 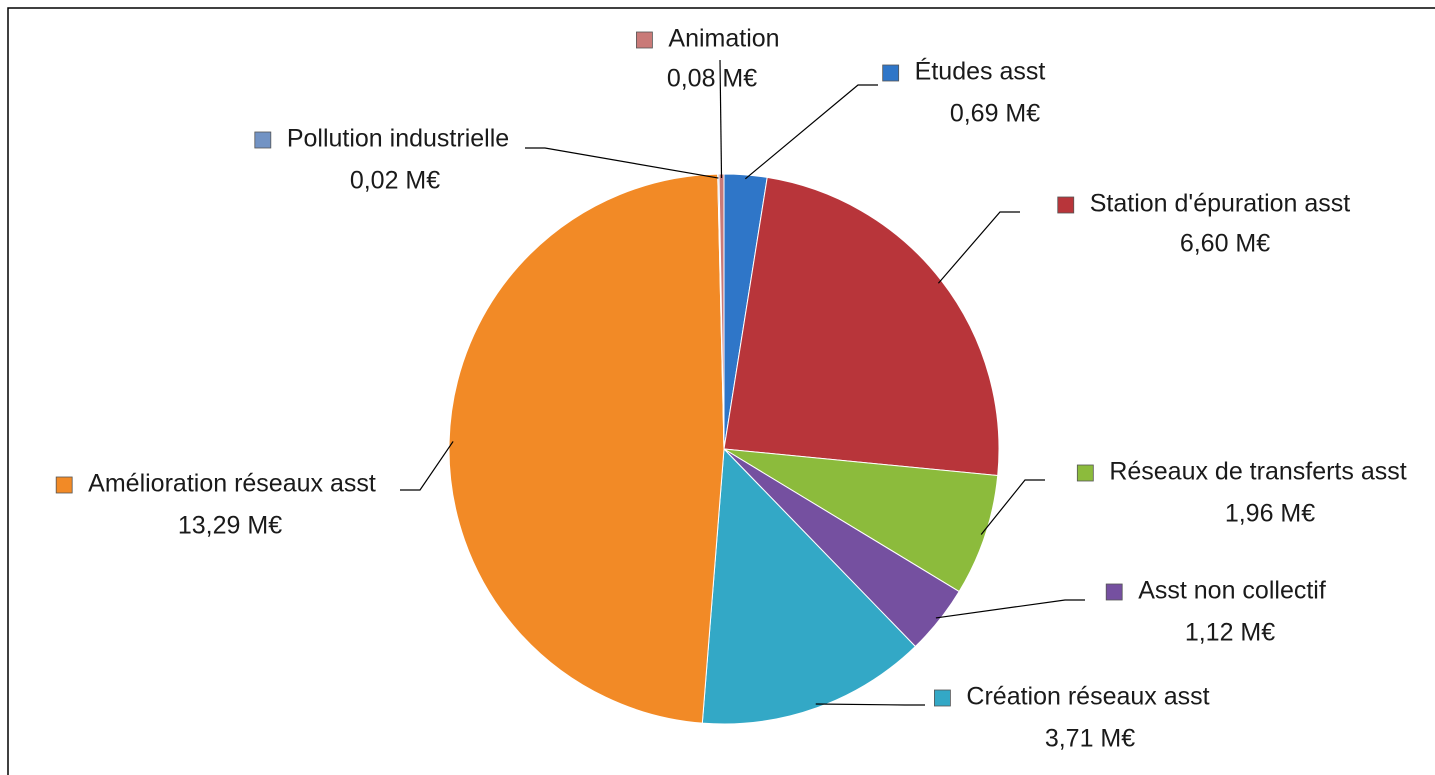 What do you see at coordinates (1090, 739) in the screenshot?
I see `value-label: 3,71 M€` at bounding box center [1090, 739].